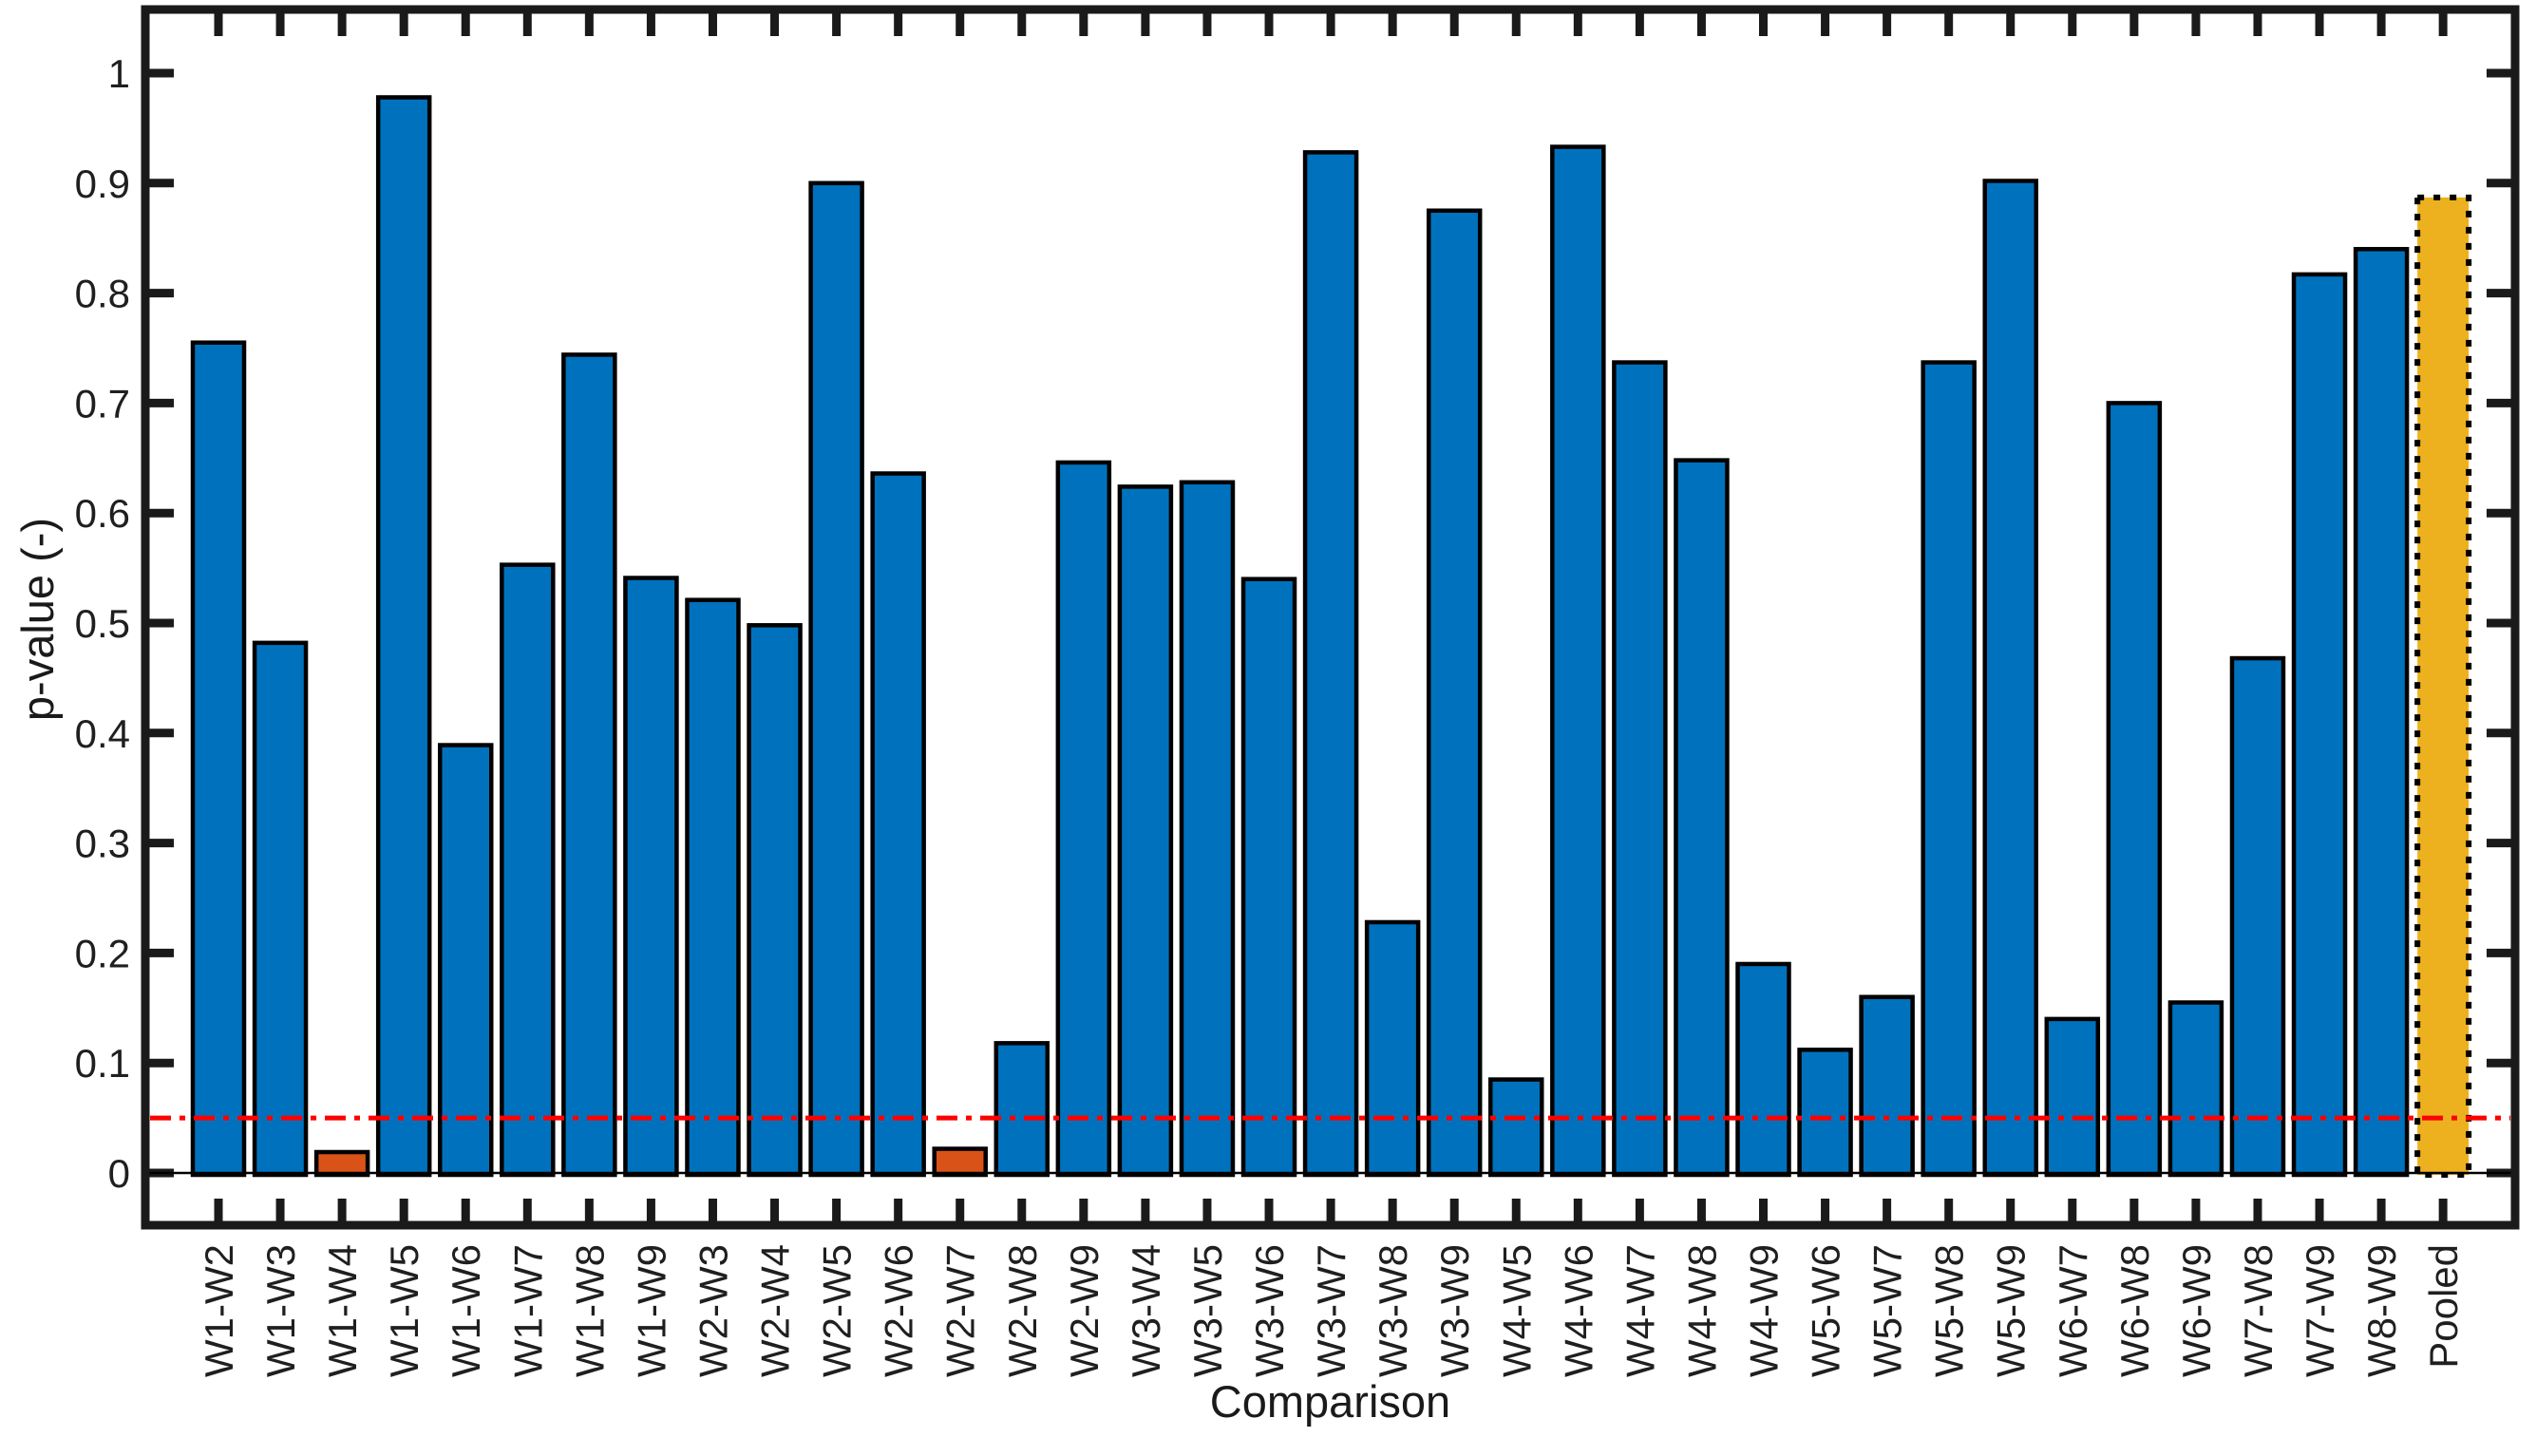  What do you see at coordinates (342, 1310) in the screenshot?
I see `x-tick-label-W1-W4: W1-W4` at bounding box center [342, 1310].